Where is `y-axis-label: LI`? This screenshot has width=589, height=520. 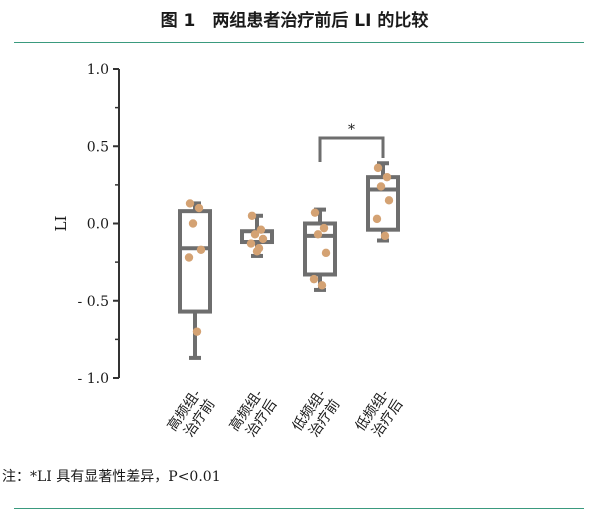 y-axis-label: LI is located at coordinates (61, 223).